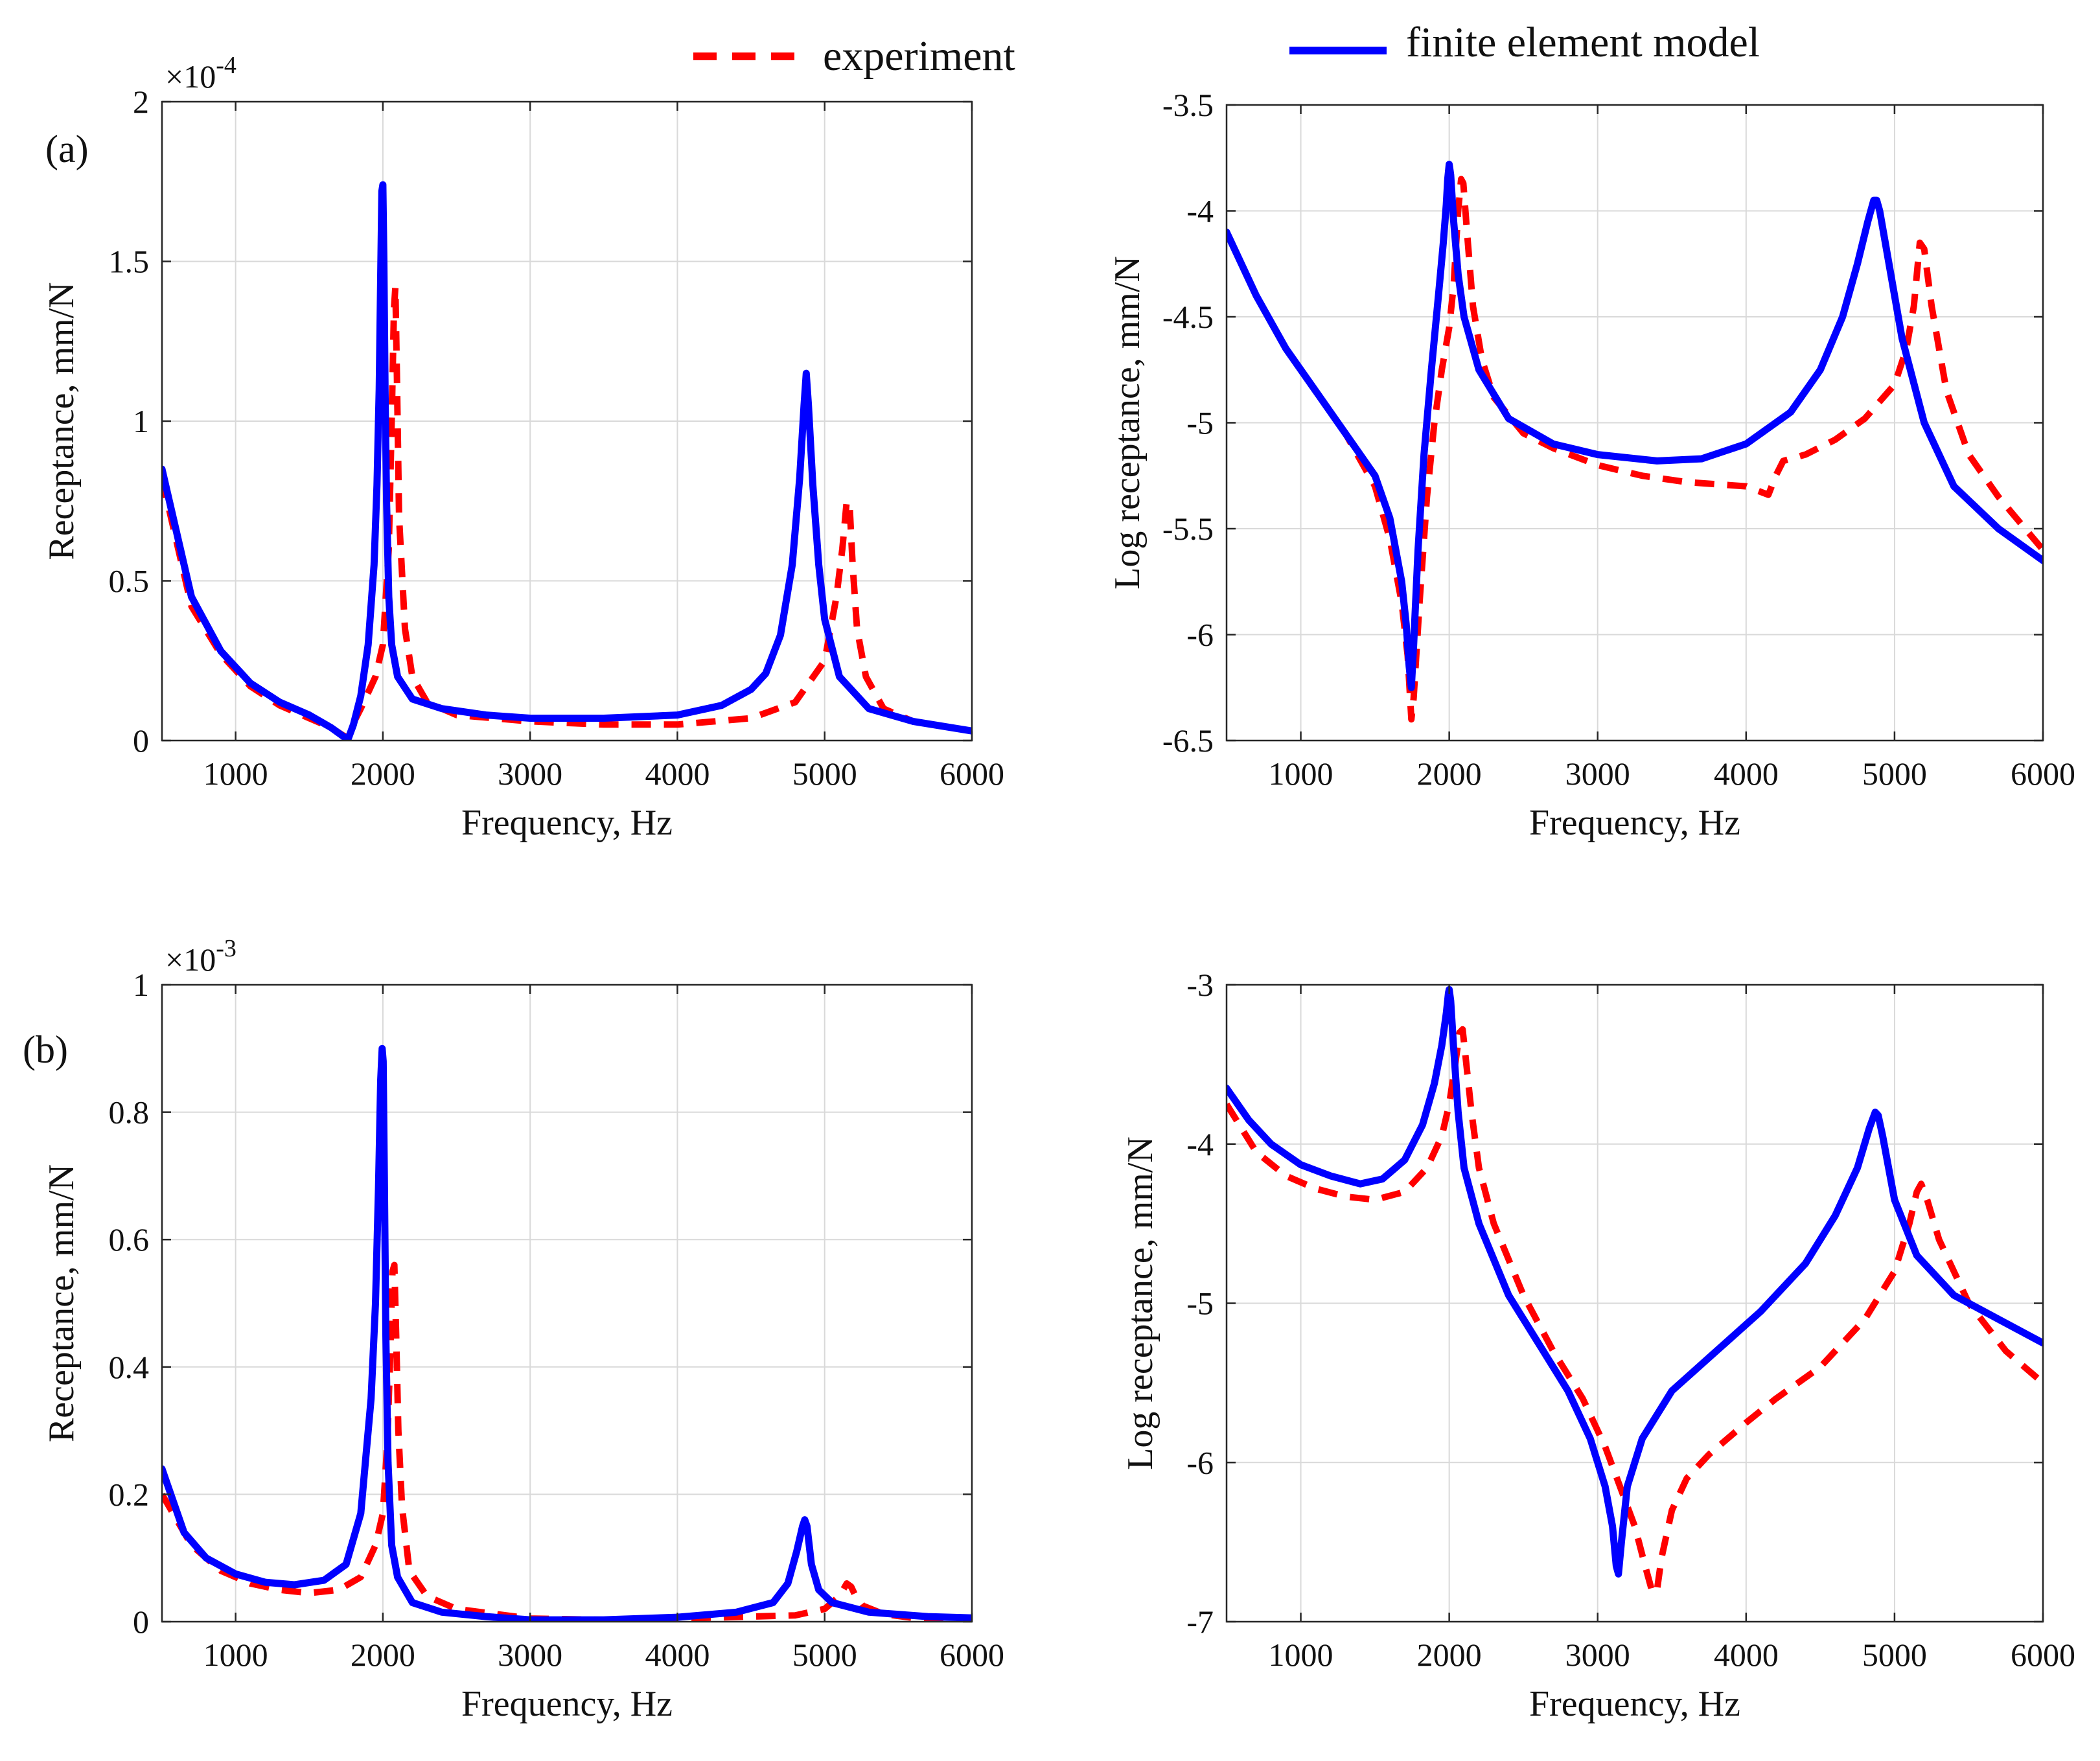 Image resolution: width=2100 pixels, height=1761 pixels. What do you see at coordinates (67, 149) in the screenshot?
I see `panel-label-a: (a)` at bounding box center [67, 149].